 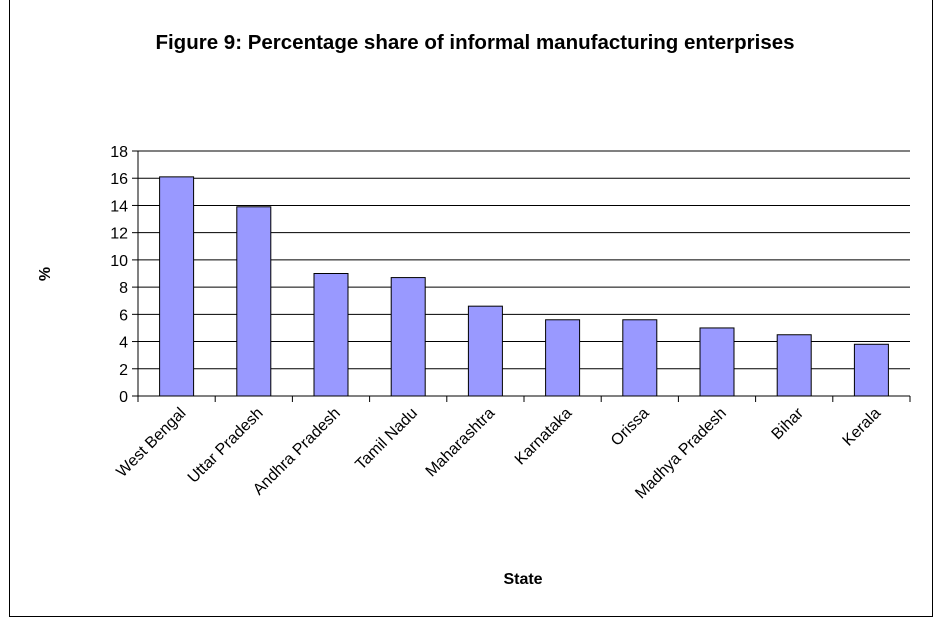 I want to click on y-tick-label: 2, so click(x=123, y=370).